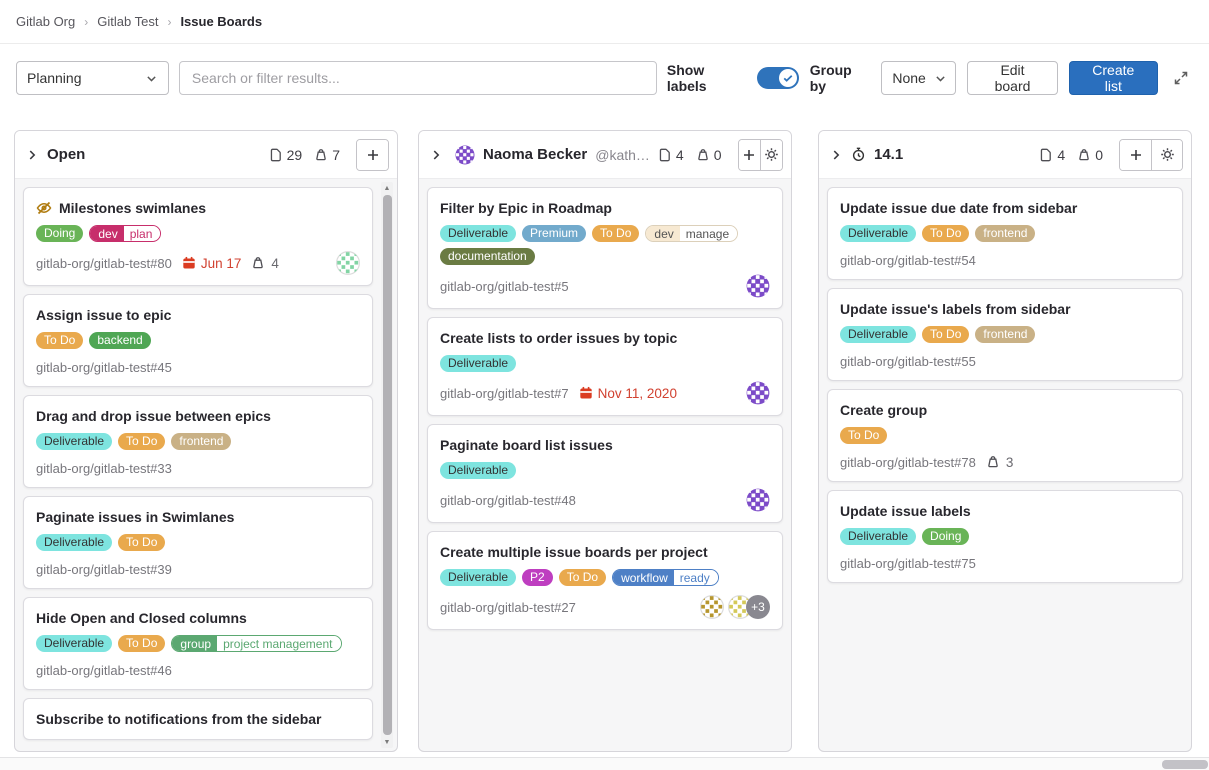 This screenshot has width=1209, height=770. Describe the element at coordinates (1012, 78) in the screenshot. I see `edit-board-button: Edit board` at that location.